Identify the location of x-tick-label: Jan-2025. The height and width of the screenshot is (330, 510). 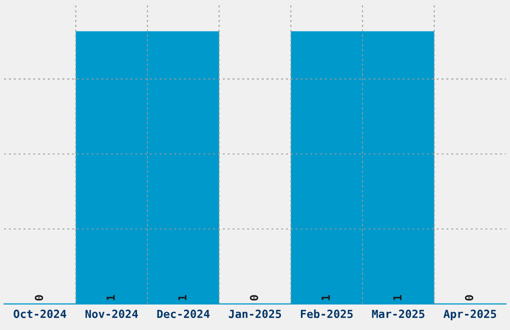
(255, 314).